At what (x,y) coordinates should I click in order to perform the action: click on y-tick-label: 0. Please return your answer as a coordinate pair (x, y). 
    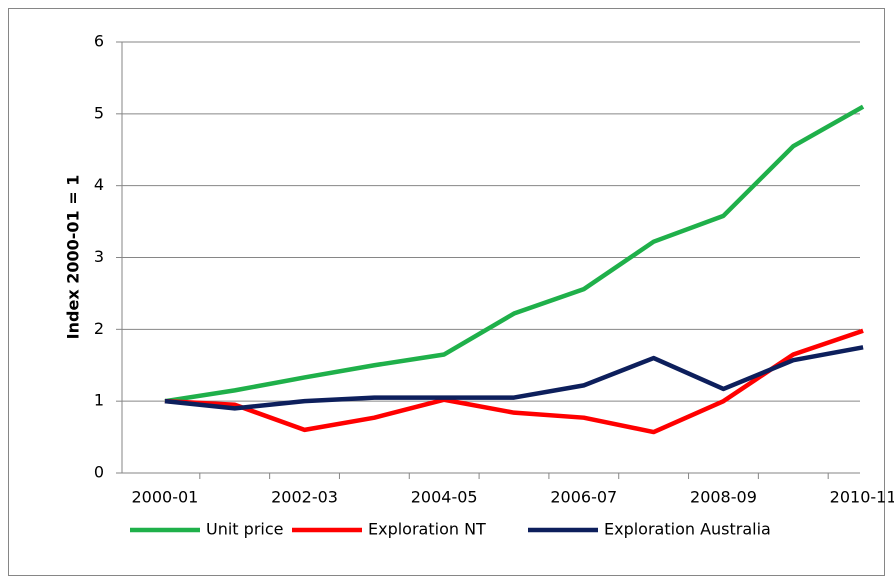
    Looking at the image, I should click on (99, 472).